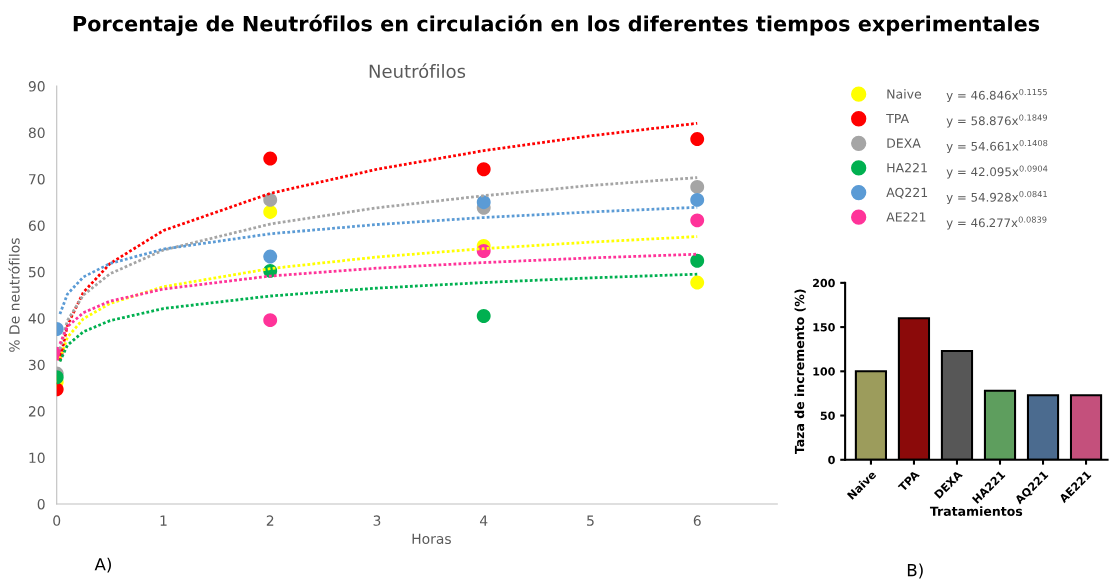  What do you see at coordinates (907, 168) in the screenshot?
I see `legend-label: HA221` at bounding box center [907, 168].